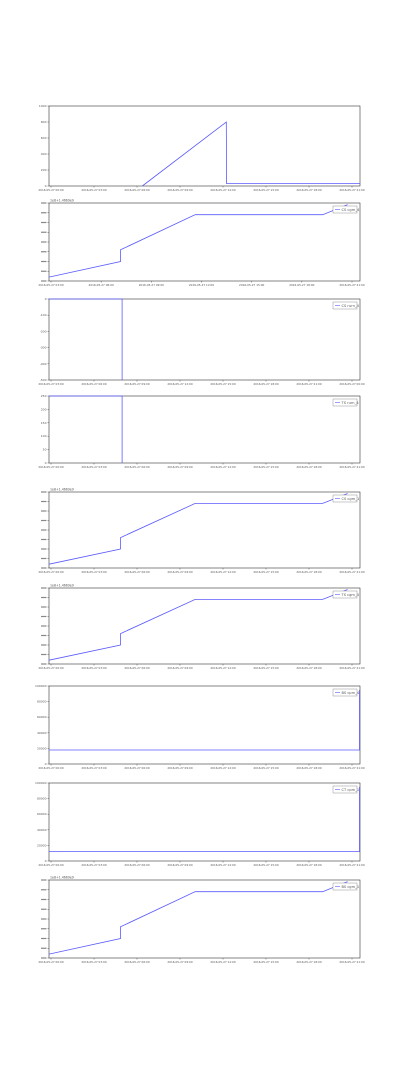  What do you see at coordinates (43, 380) in the screenshot?
I see `y-tick-label: -500` at bounding box center [43, 380].